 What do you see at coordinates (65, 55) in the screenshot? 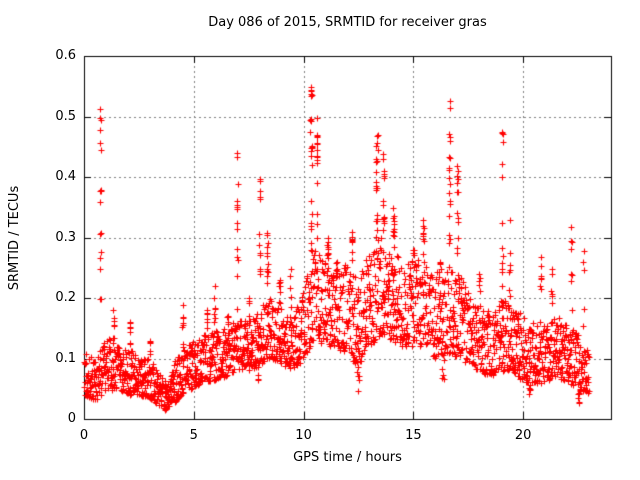
I see `y-tick-label: 0.6` at bounding box center [65, 55].